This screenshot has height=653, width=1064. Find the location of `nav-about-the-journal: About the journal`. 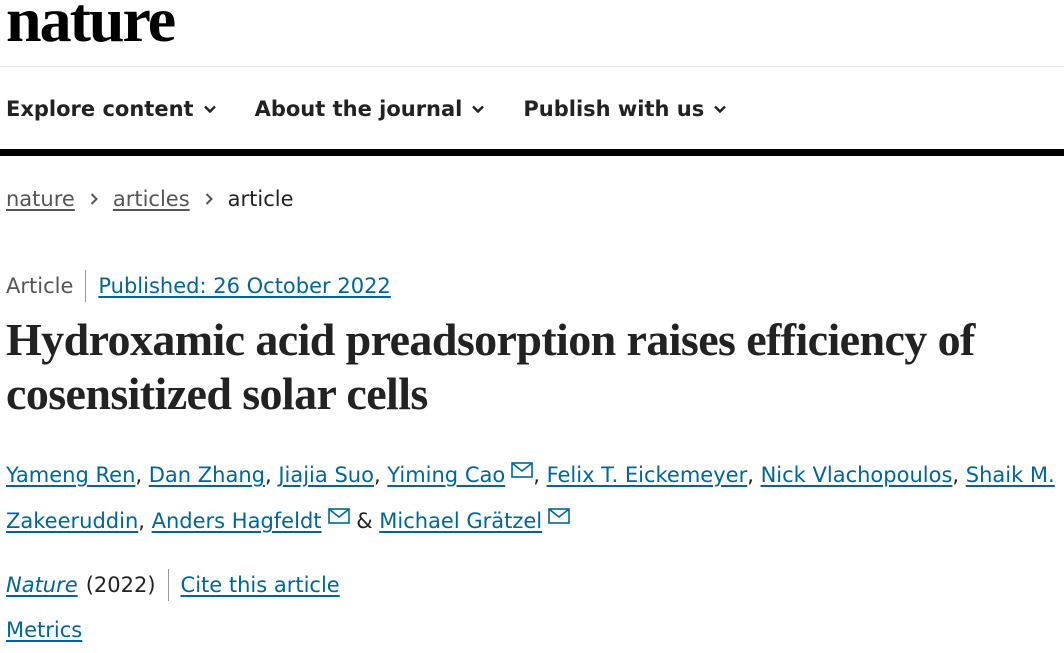

nav-about-the-journal: About the journal is located at coordinates (370, 109).